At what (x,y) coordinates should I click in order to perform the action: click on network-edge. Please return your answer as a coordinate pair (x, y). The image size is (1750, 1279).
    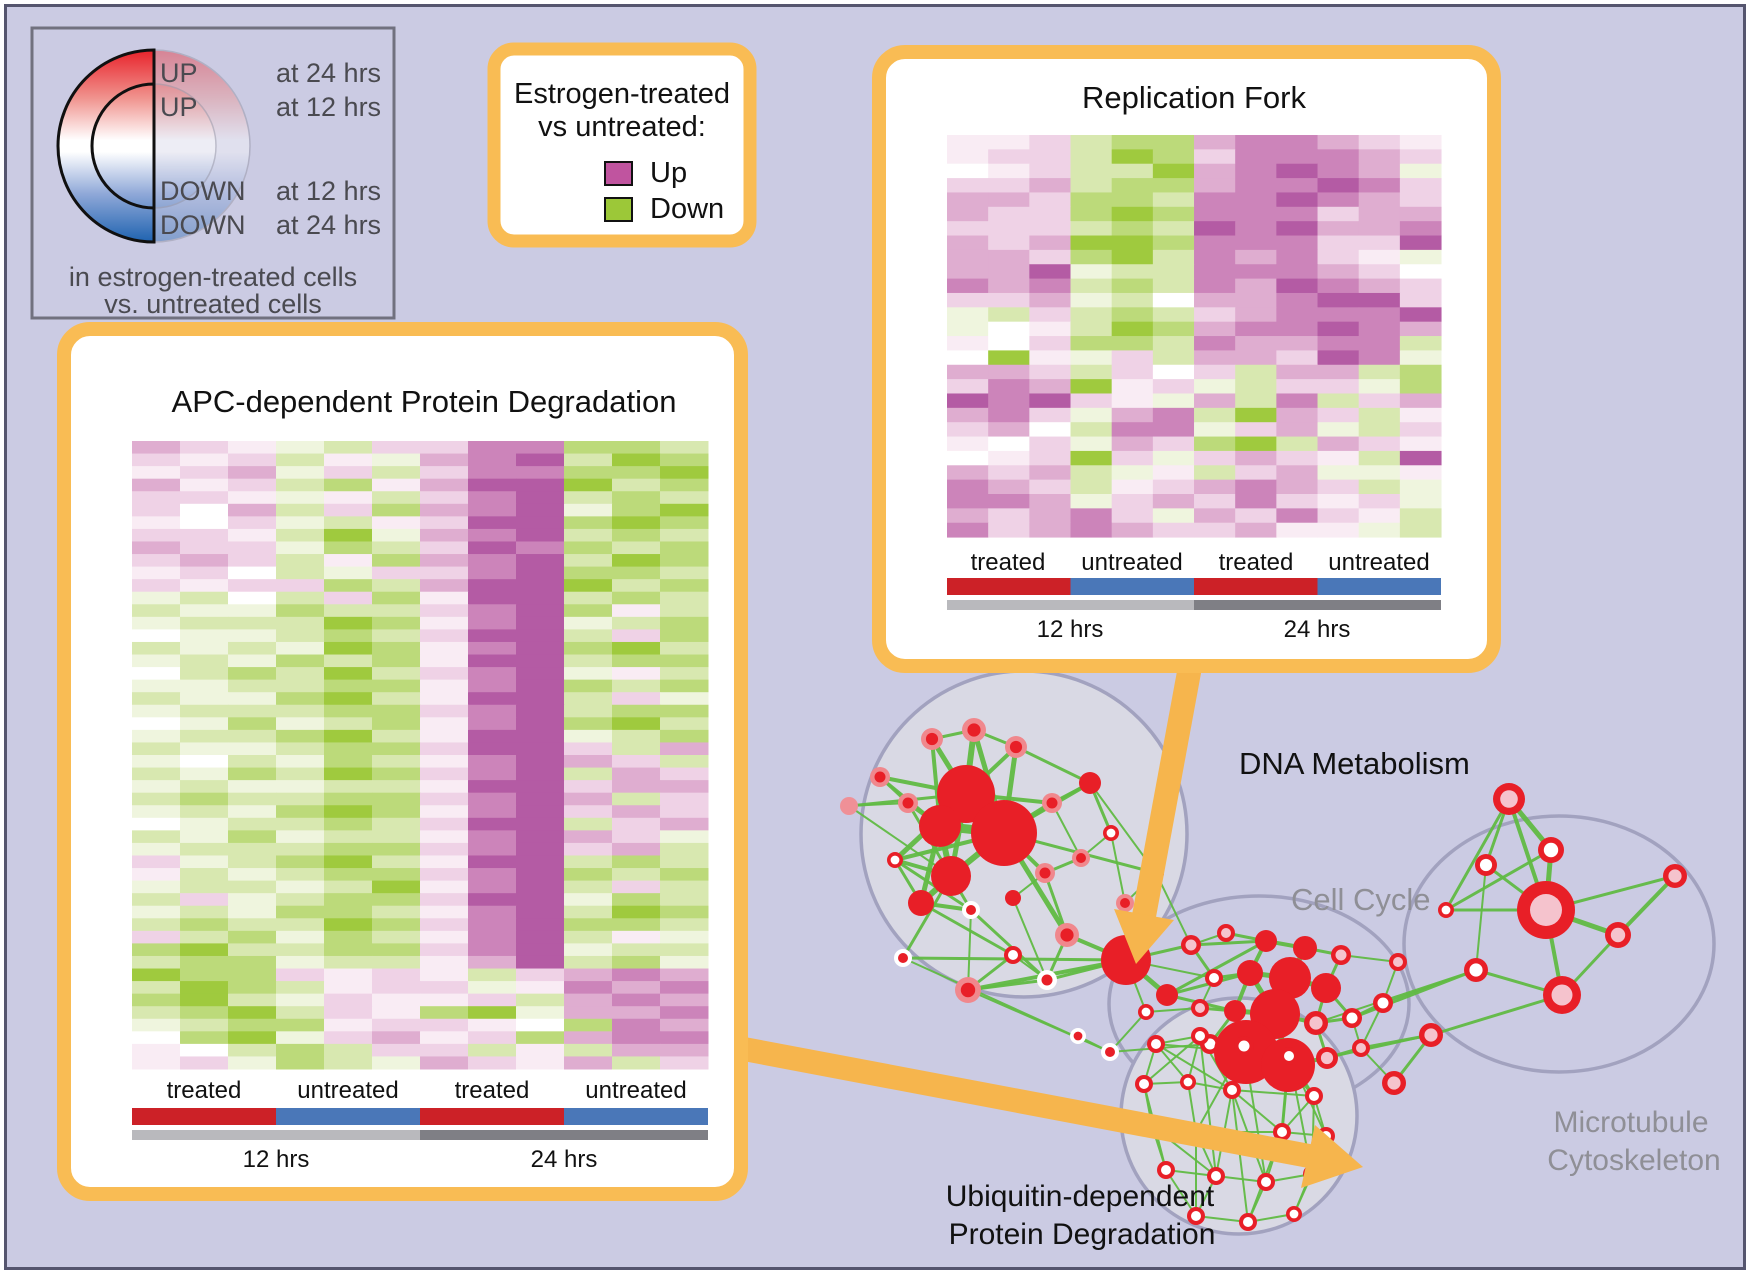
    Looking at the image, I should click on (1257, 1111).